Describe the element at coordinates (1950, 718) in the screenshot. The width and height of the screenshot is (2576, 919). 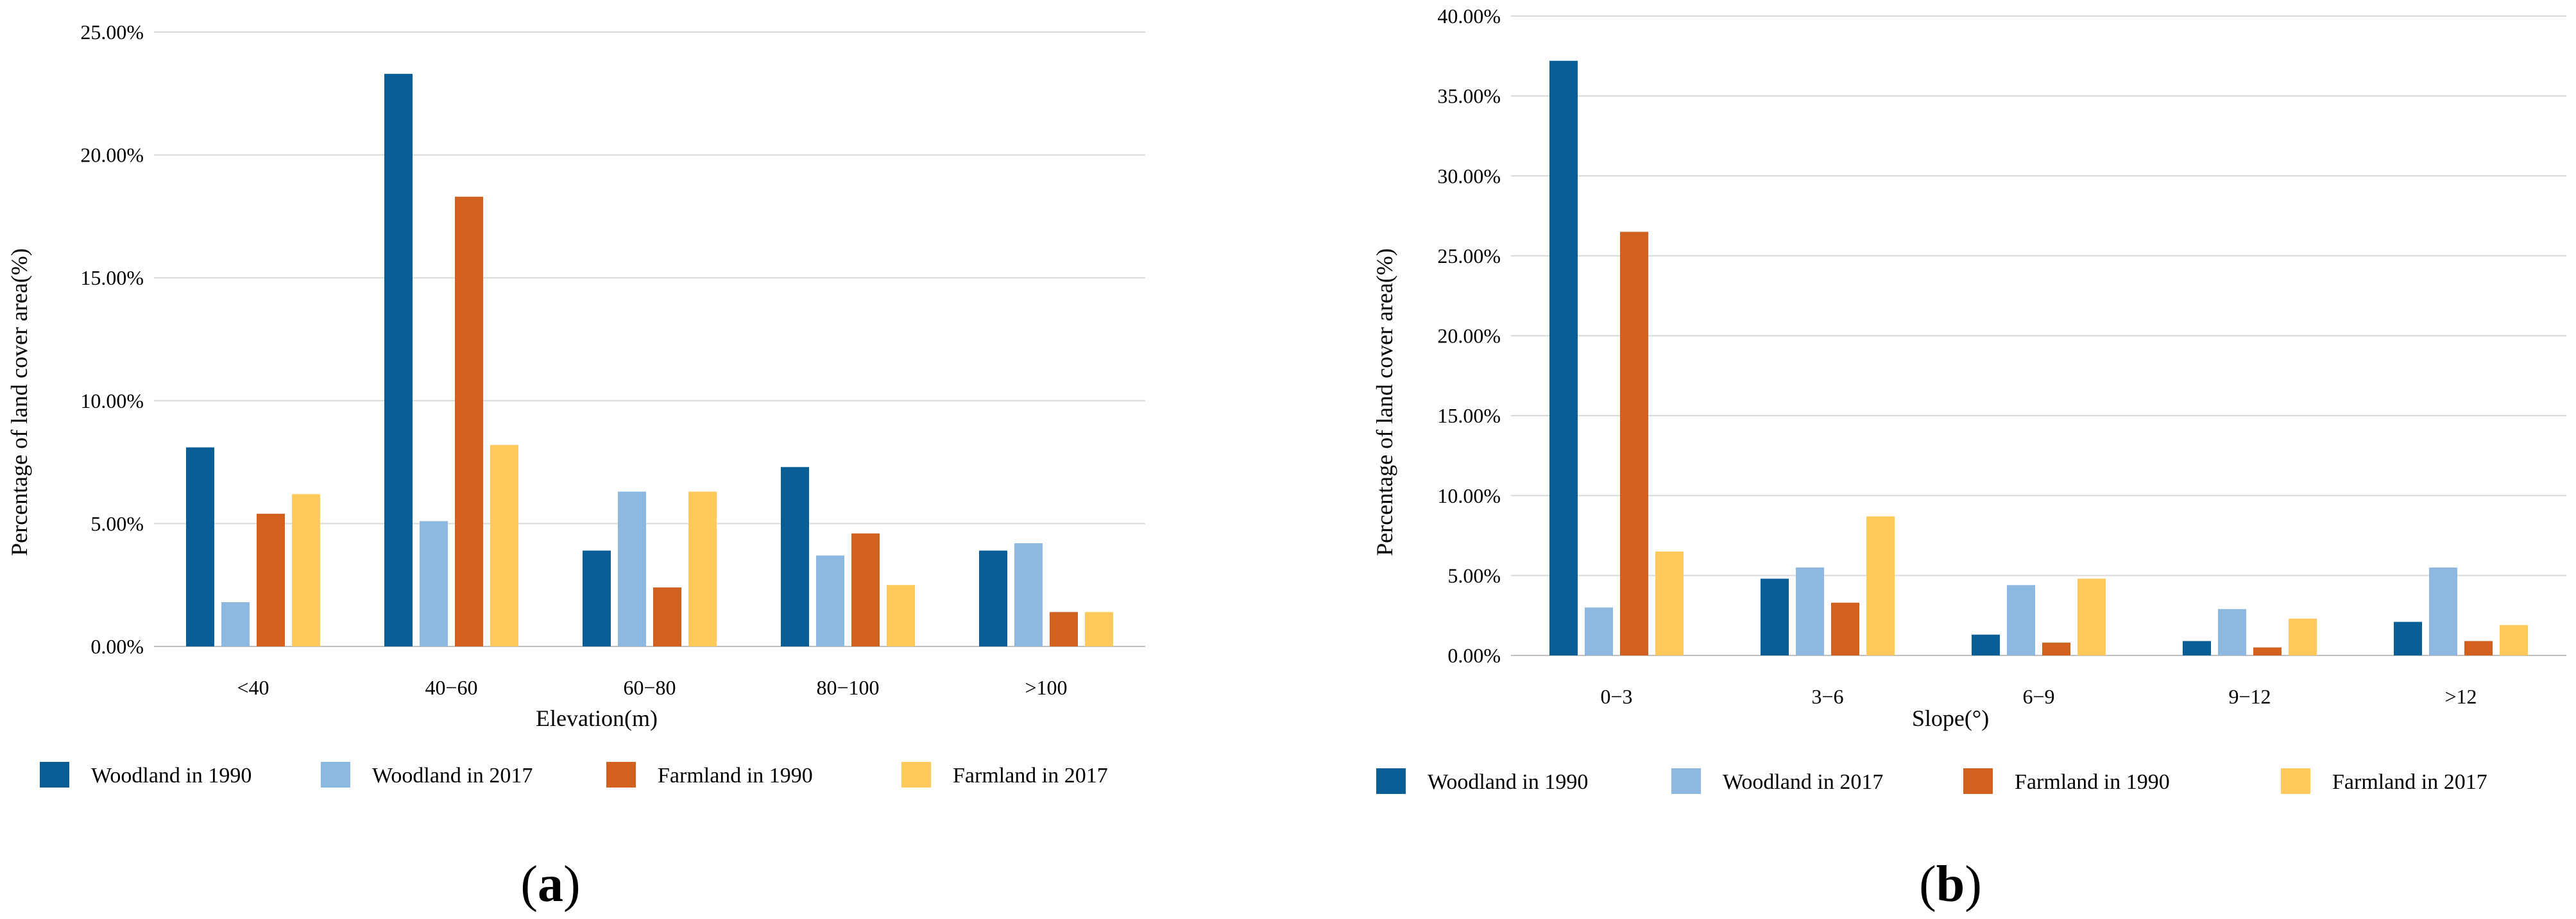
I see `x-axis-title: Slope(°)` at that location.